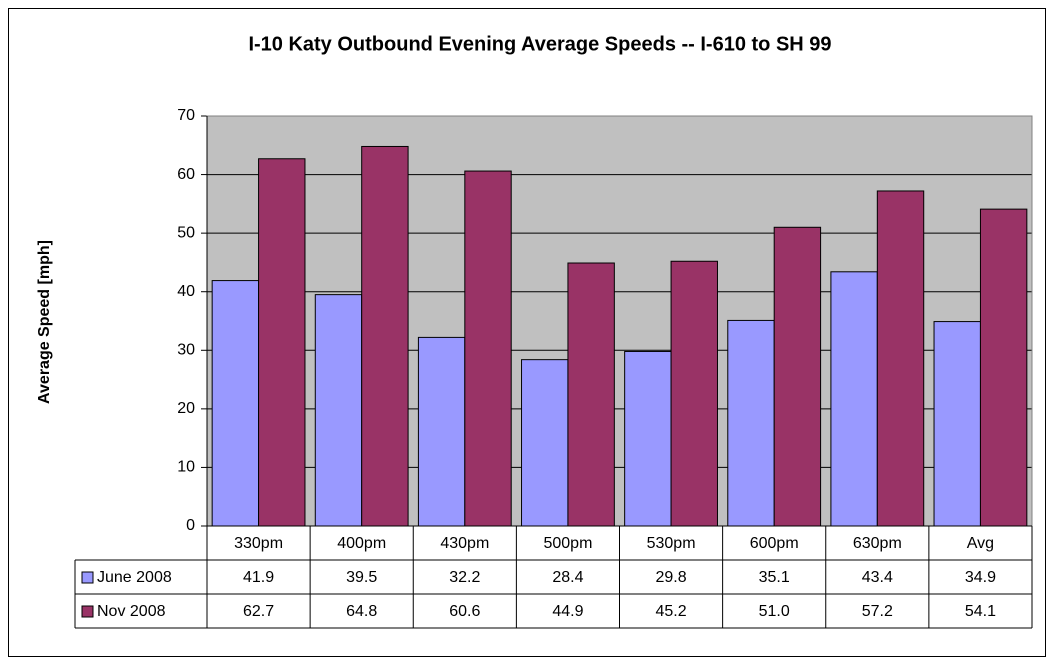 The height and width of the screenshot is (665, 1054). Describe the element at coordinates (671, 543) in the screenshot. I see `x-tick-label: 530pm` at that location.